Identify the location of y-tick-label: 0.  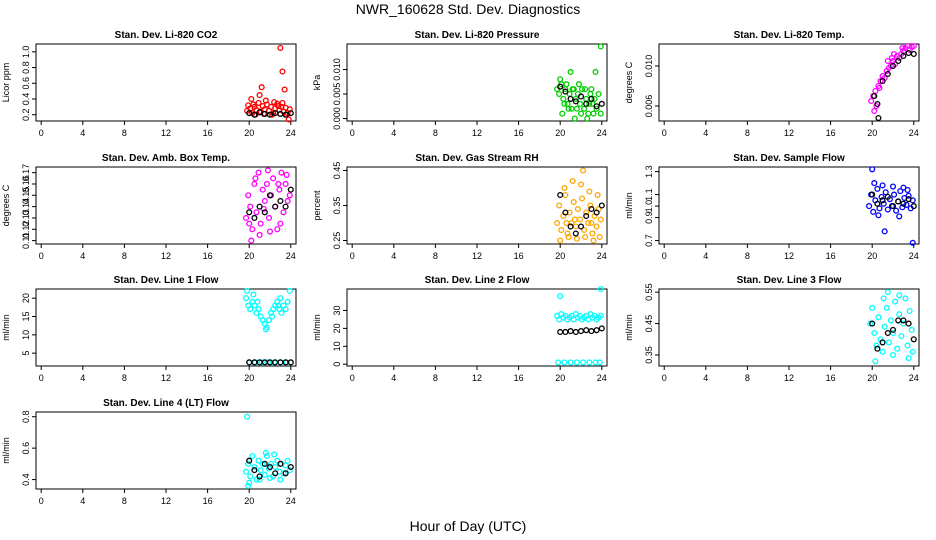
(337, 364).